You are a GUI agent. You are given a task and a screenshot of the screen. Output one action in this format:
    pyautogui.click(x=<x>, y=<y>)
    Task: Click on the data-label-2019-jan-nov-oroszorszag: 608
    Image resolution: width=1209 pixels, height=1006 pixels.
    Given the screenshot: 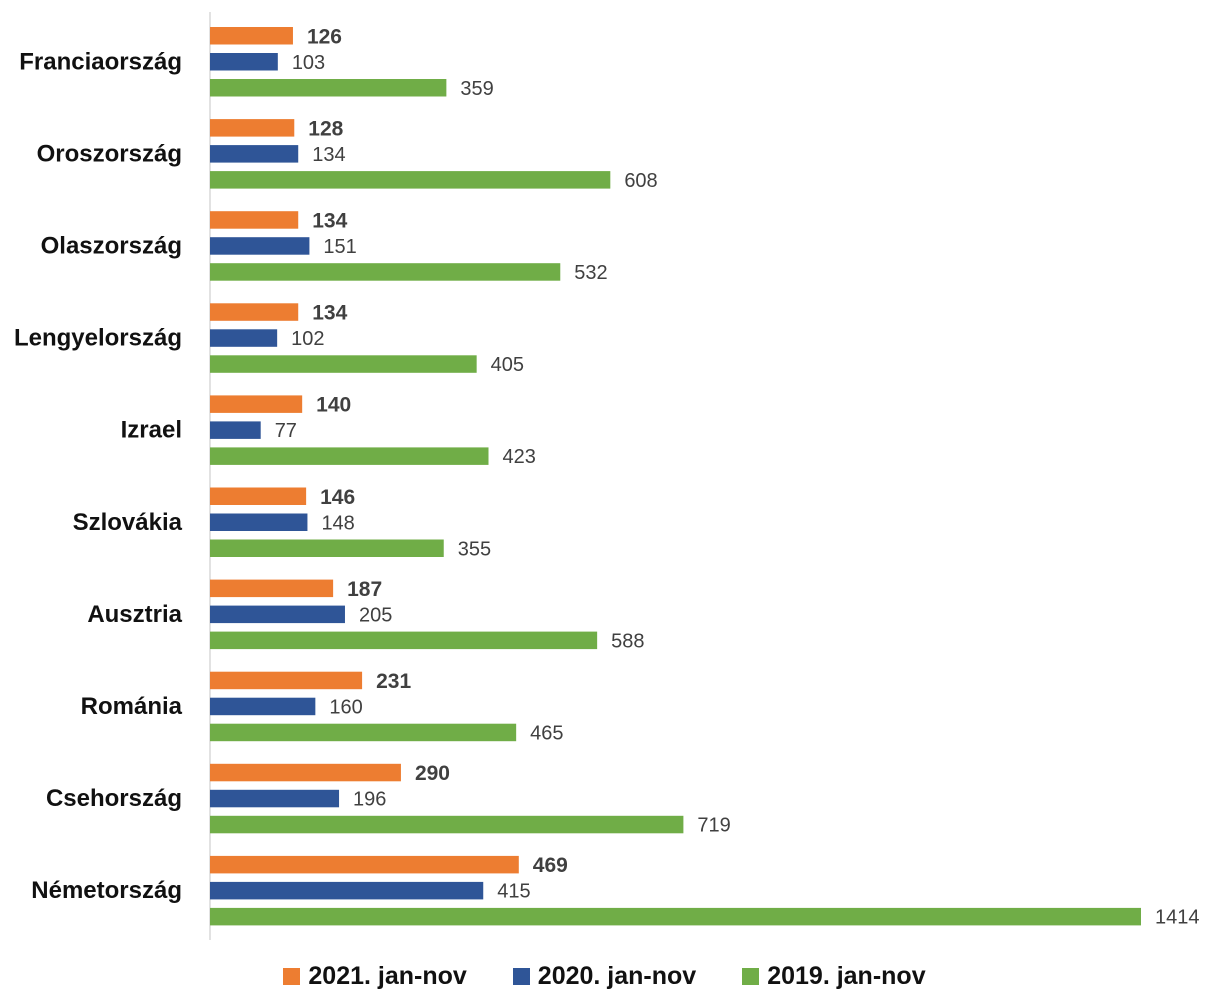 What is the action you would take?
    pyautogui.click(x=640, y=181)
    